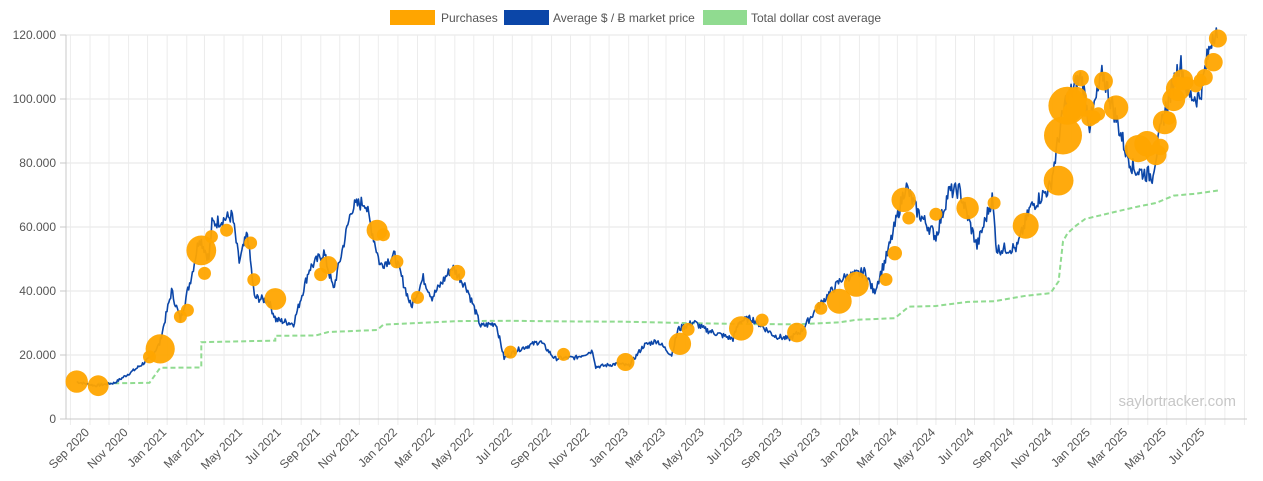 This screenshot has height=481, width=1263. Describe the element at coordinates (69, 448) in the screenshot. I see `x-tick-label: Sep 2020` at that location.